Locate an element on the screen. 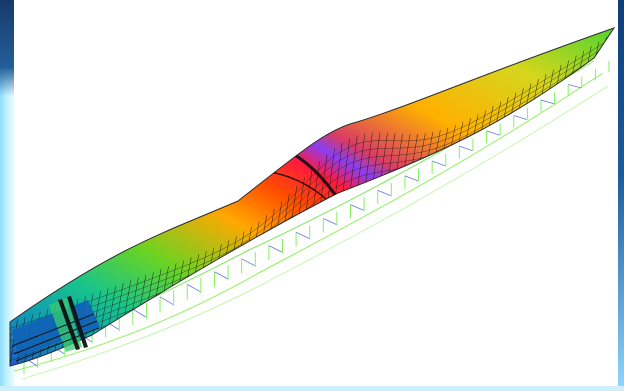 The height and width of the screenshot is (391, 624). left-window-edge is located at coordinates (7, 195).